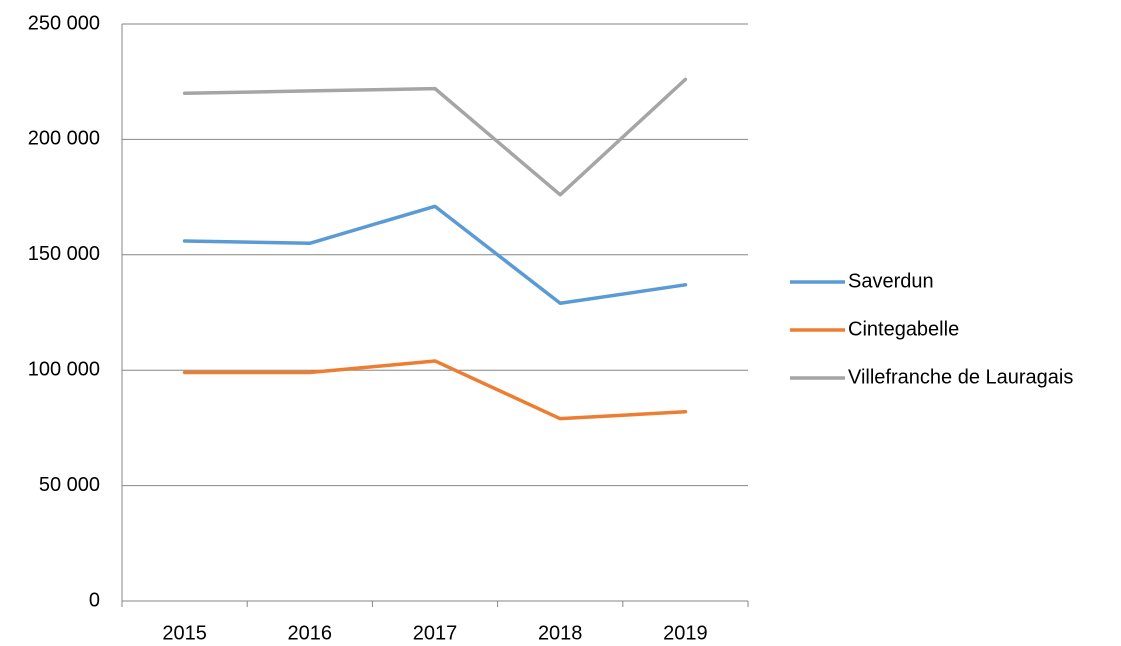  What do you see at coordinates (64, 139) in the screenshot?
I see `y-tick-label: 200 000` at bounding box center [64, 139].